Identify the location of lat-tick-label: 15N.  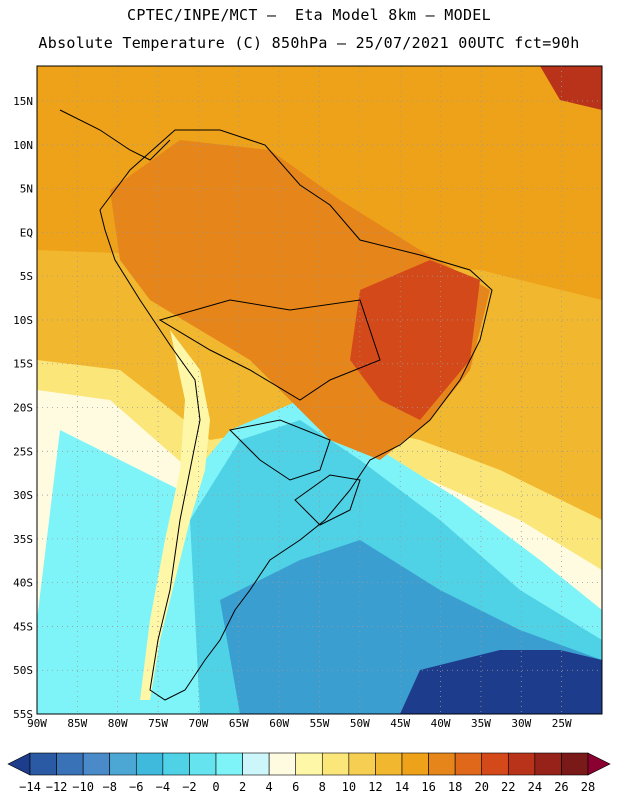
(23, 101).